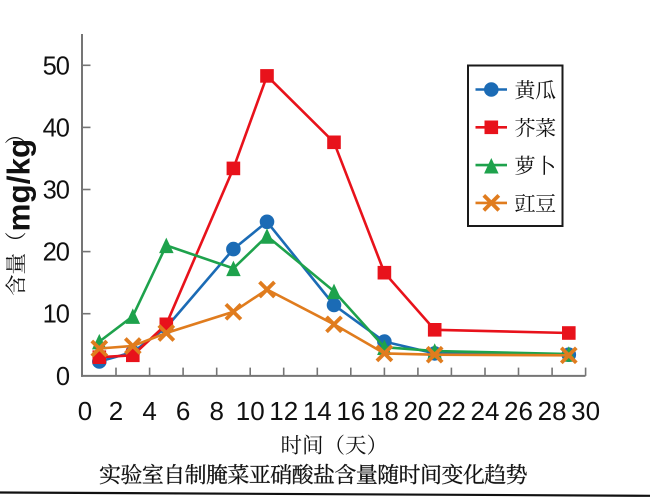 The width and height of the screenshot is (650, 498). What do you see at coordinates (384, 411) in the screenshot?
I see `svg-text: 18` at bounding box center [384, 411].